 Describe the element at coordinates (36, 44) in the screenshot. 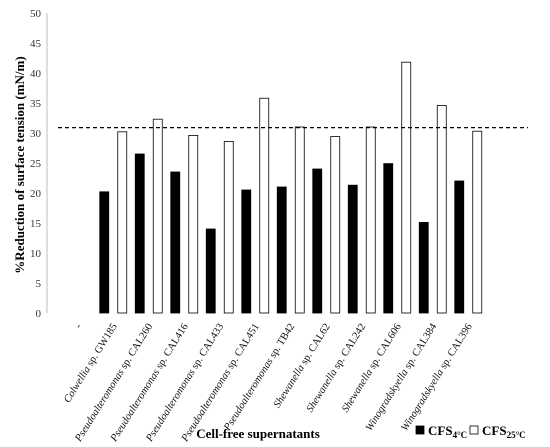

I see `y-tick-label: 45` at that location.